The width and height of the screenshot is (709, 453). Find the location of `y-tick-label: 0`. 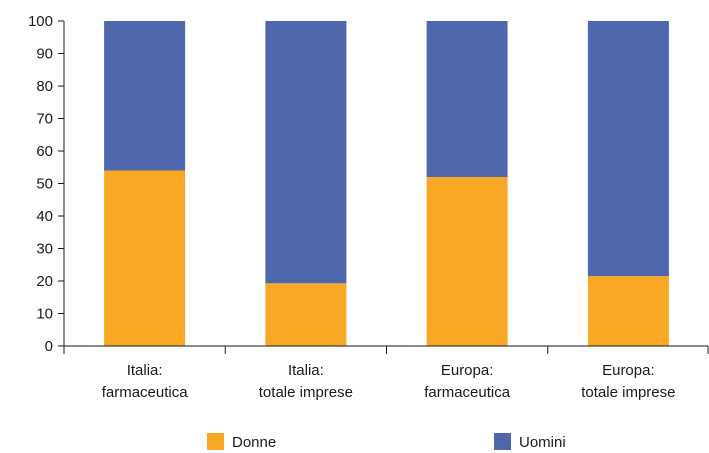

y-tick-label: 0 is located at coordinates (49, 346).